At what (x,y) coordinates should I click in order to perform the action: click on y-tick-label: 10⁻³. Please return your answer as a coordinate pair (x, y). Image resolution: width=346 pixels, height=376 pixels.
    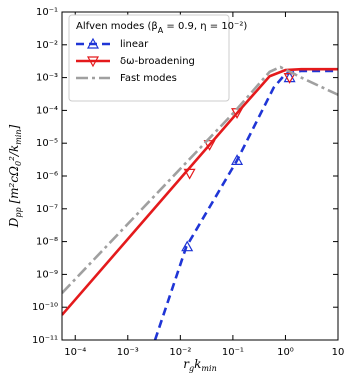
    Looking at the image, I should click on (47, 78).